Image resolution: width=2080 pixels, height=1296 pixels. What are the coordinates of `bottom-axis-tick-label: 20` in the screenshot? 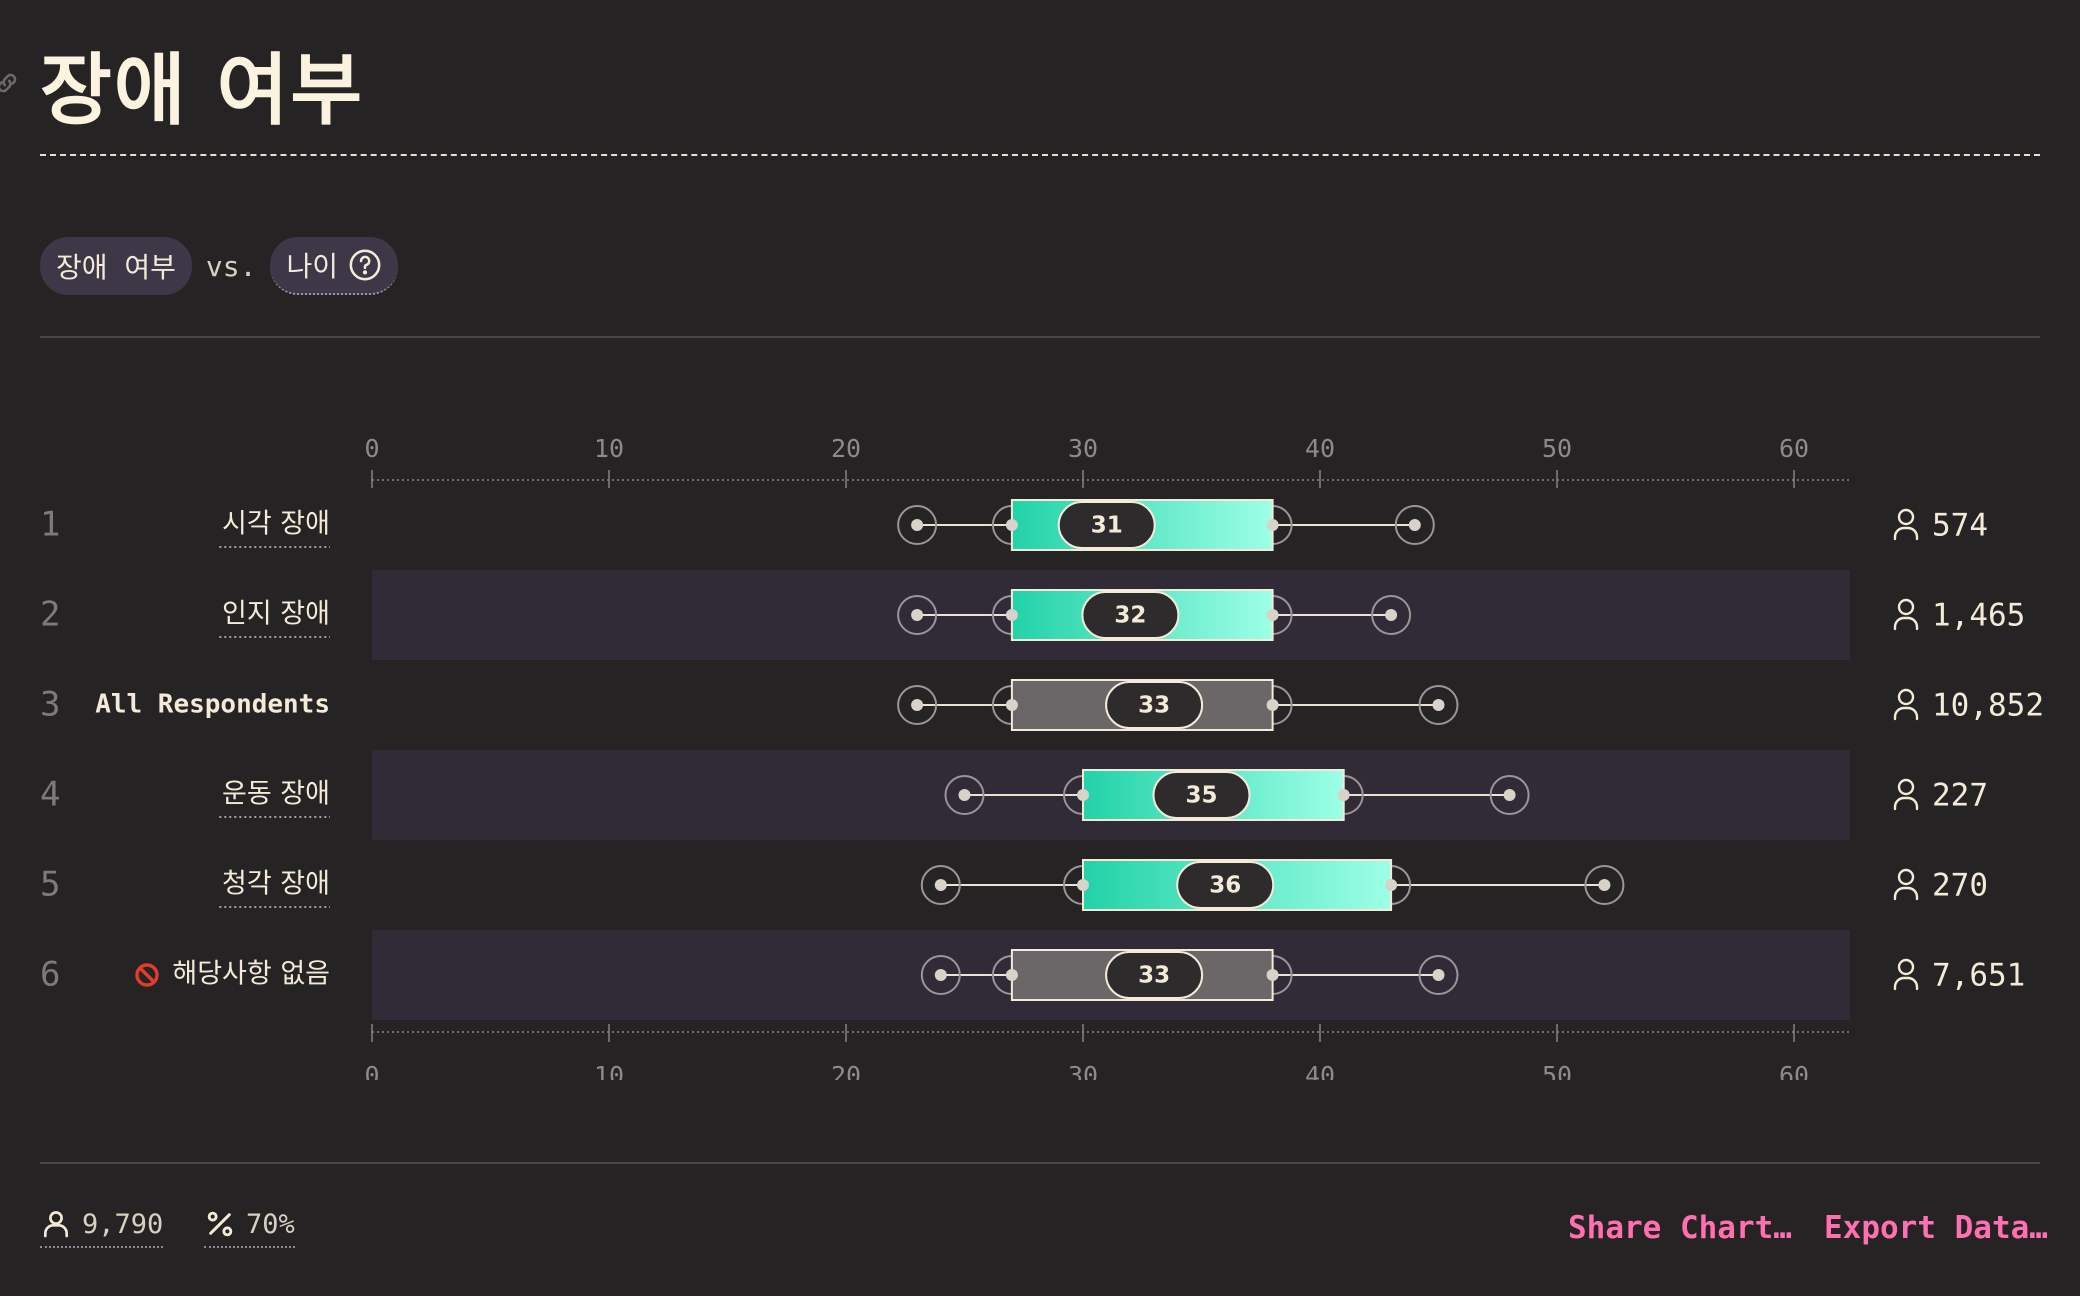 It's located at (846, 1070).